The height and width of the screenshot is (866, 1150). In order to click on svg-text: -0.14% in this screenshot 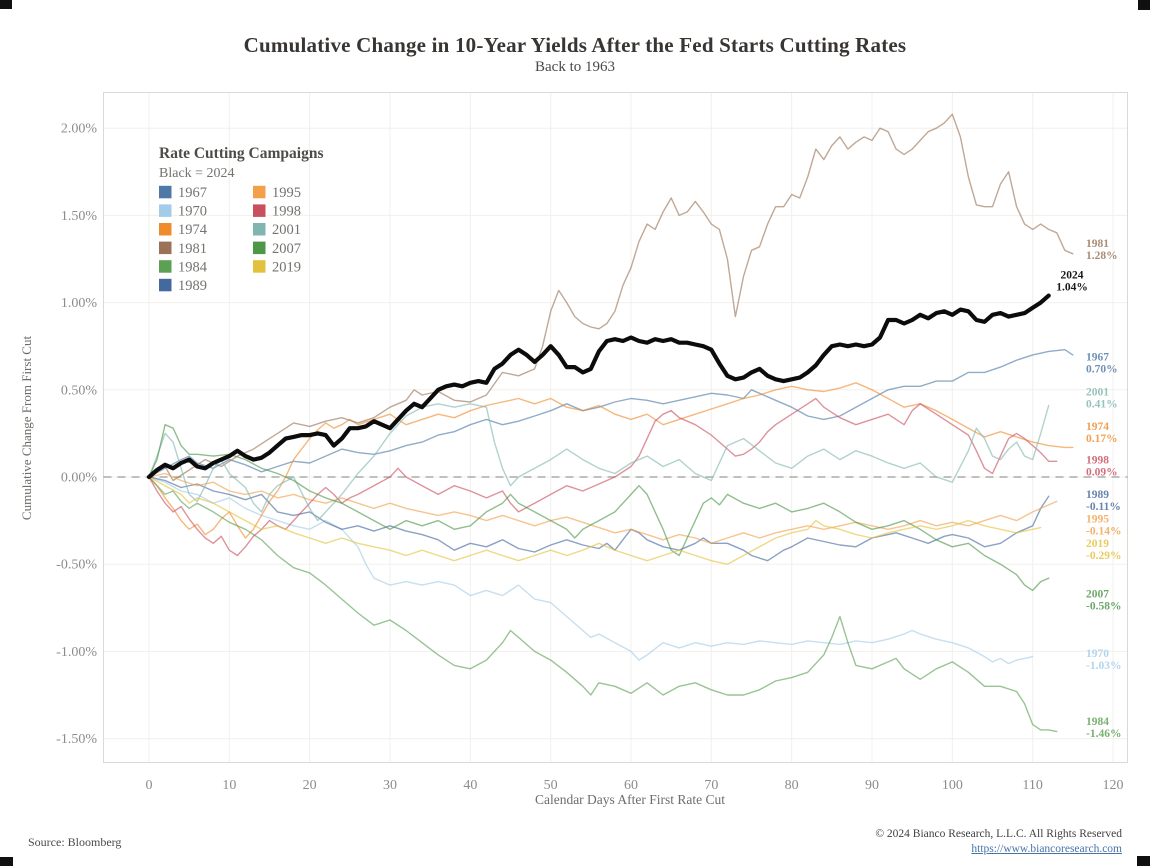, I will do `click(1103, 532)`.